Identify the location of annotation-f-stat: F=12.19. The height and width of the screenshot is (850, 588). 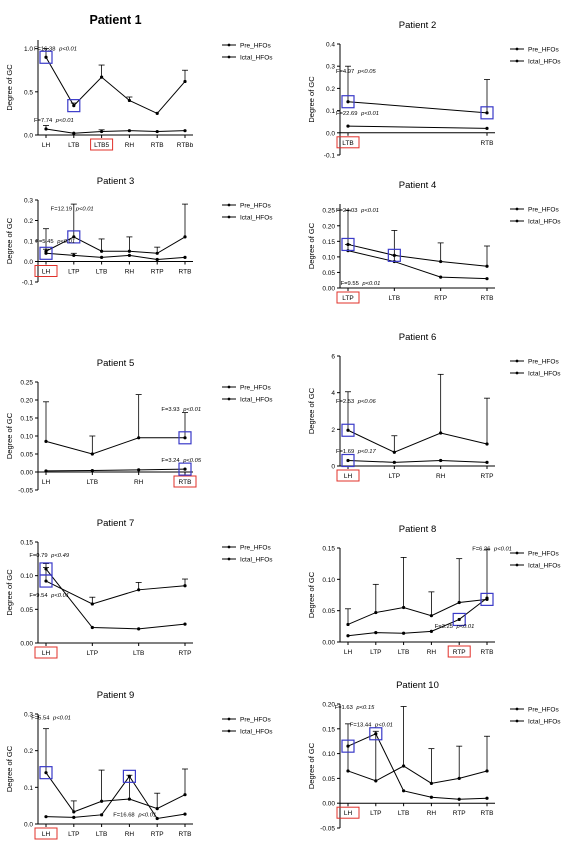
(61, 209).